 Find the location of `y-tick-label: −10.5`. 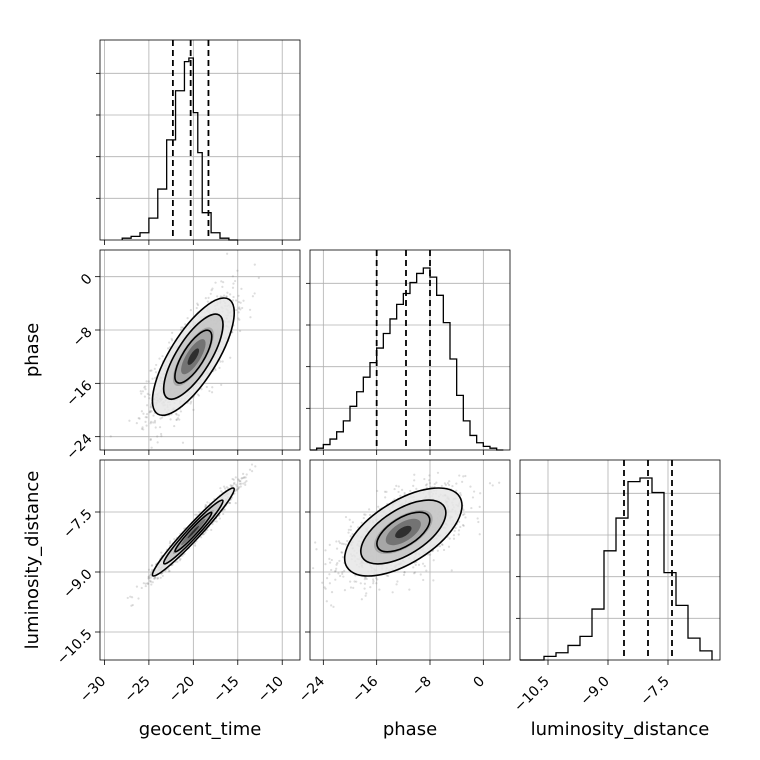

y-tick-label: −10.5 is located at coordinates (75, 647).